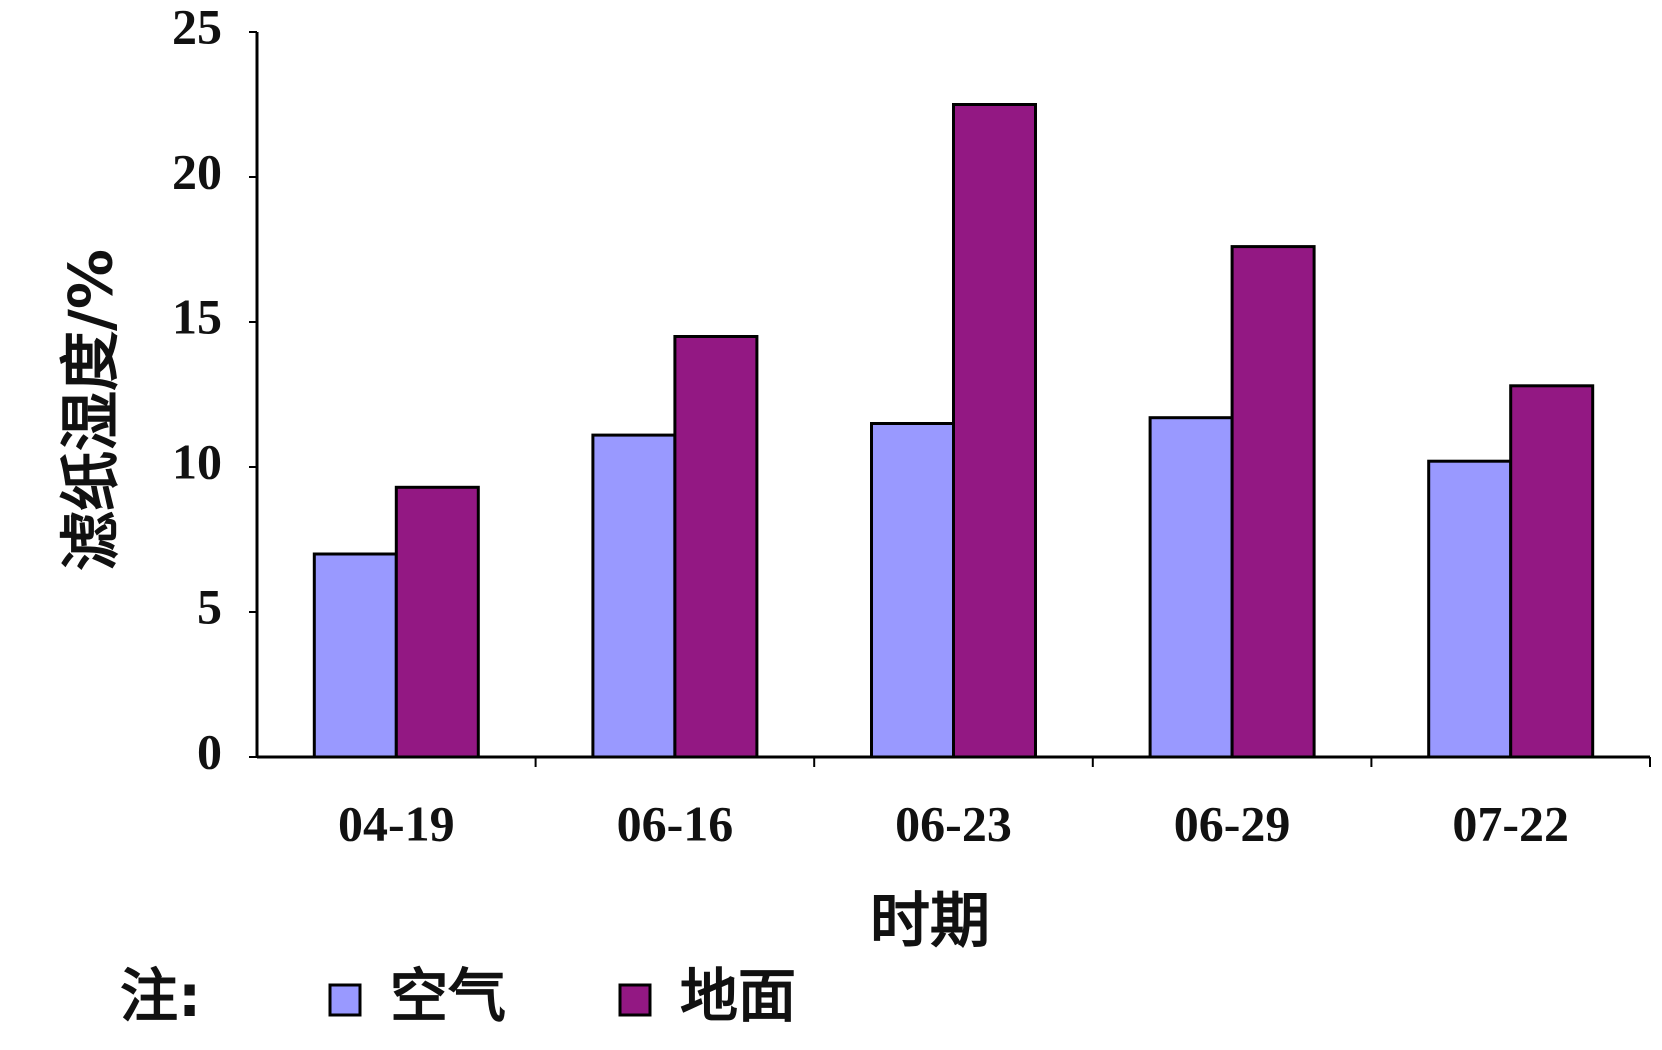 This screenshot has height=1050, width=1662. I want to click on x-axis-title: 时期, so click(930, 922).